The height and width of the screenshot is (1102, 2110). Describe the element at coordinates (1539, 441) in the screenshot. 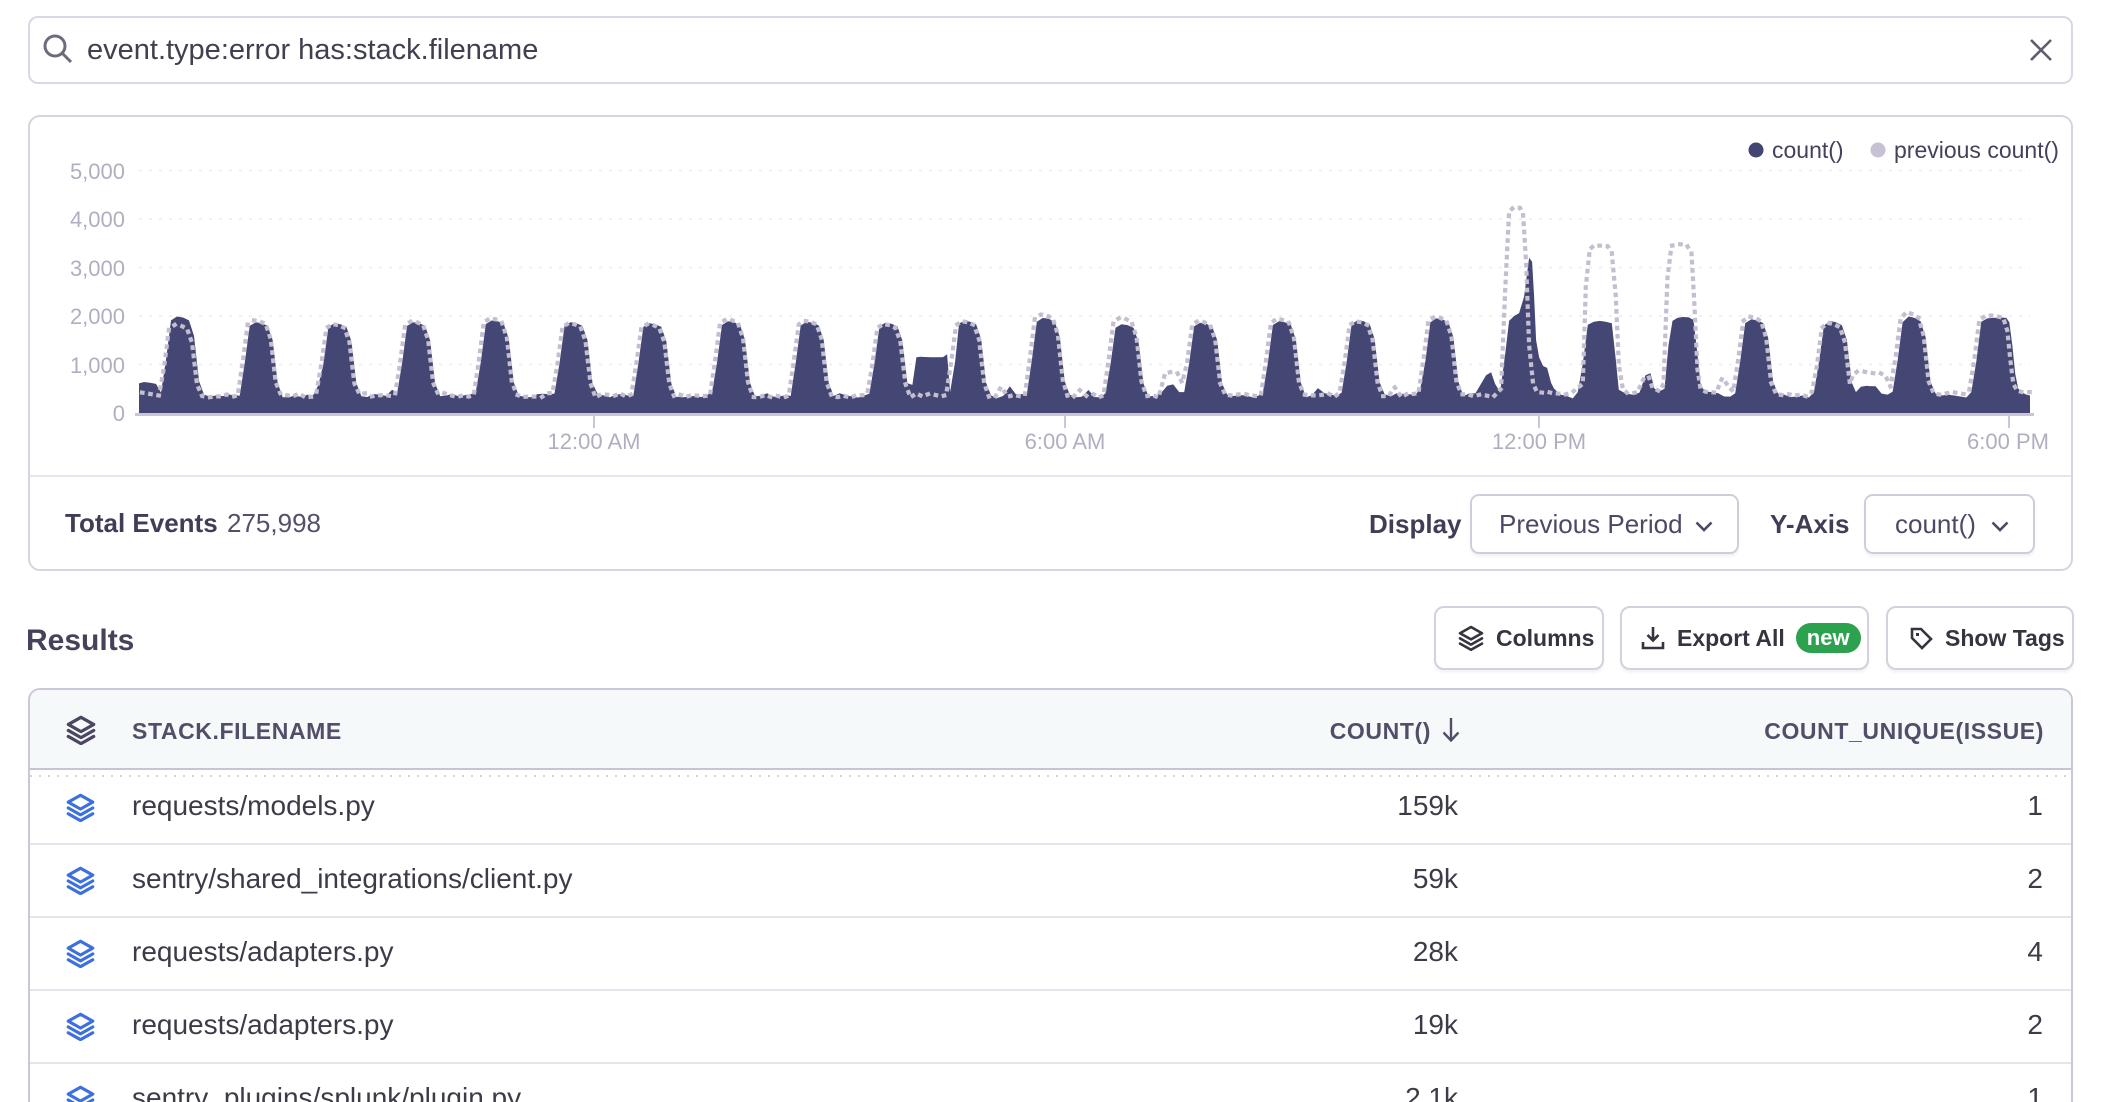

I see `svg-text: 12:00 PM` at that location.